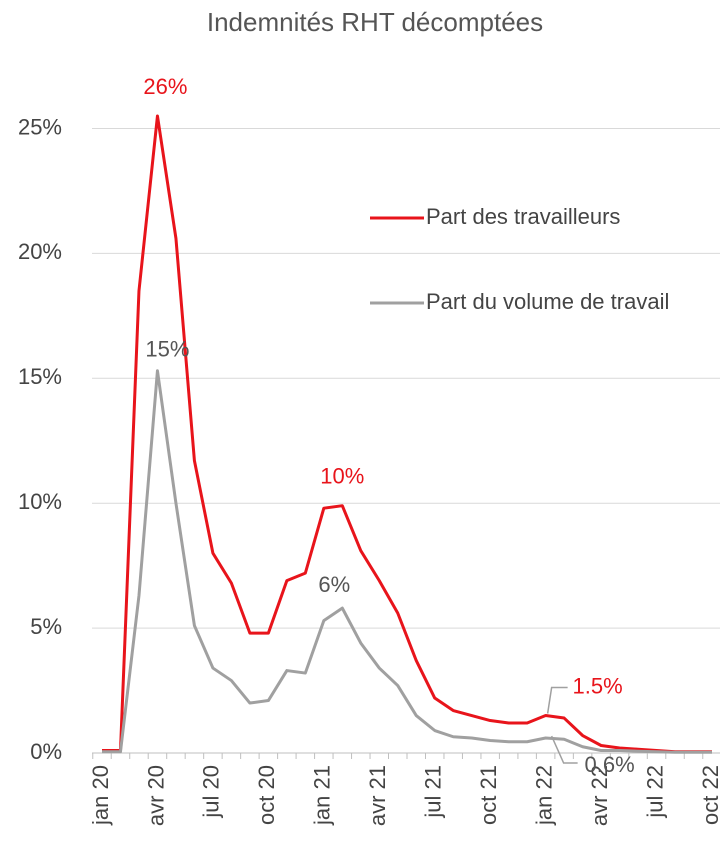  Describe the element at coordinates (377, 795) in the screenshot. I see `x-tick-label: avr 21` at that location.